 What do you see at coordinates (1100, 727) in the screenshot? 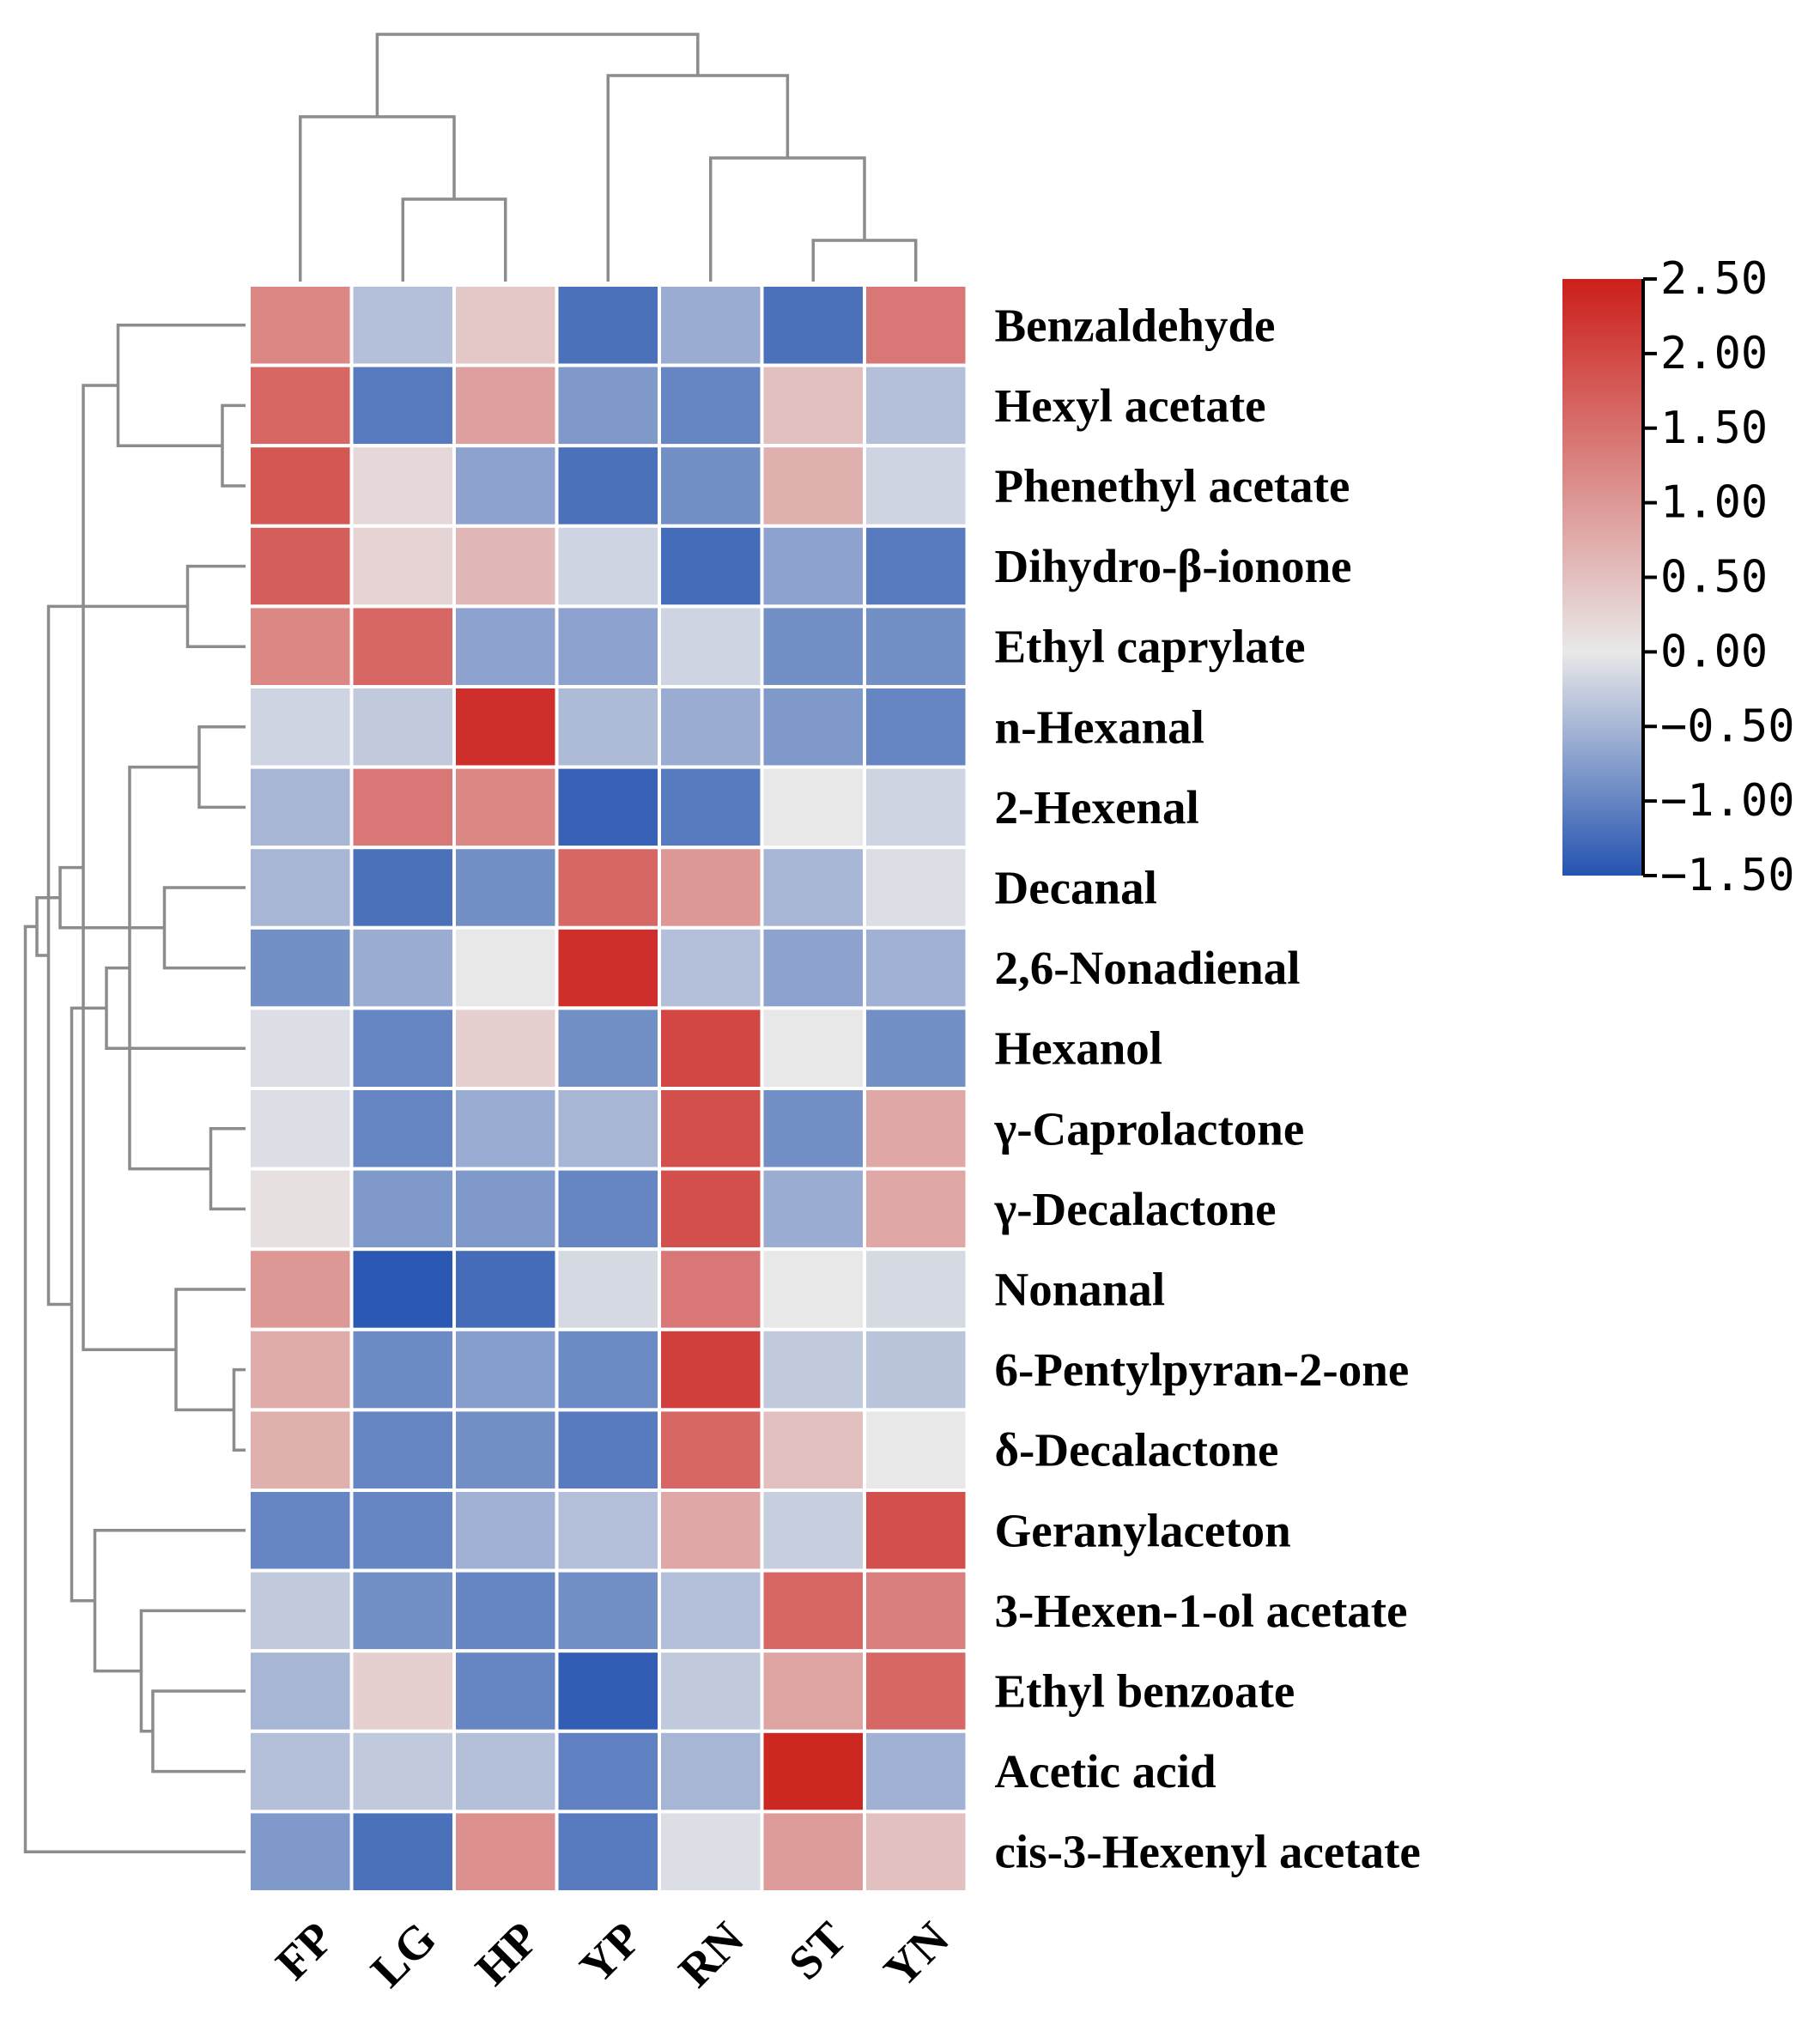
I see `row-label: n-Hexanal` at bounding box center [1100, 727].